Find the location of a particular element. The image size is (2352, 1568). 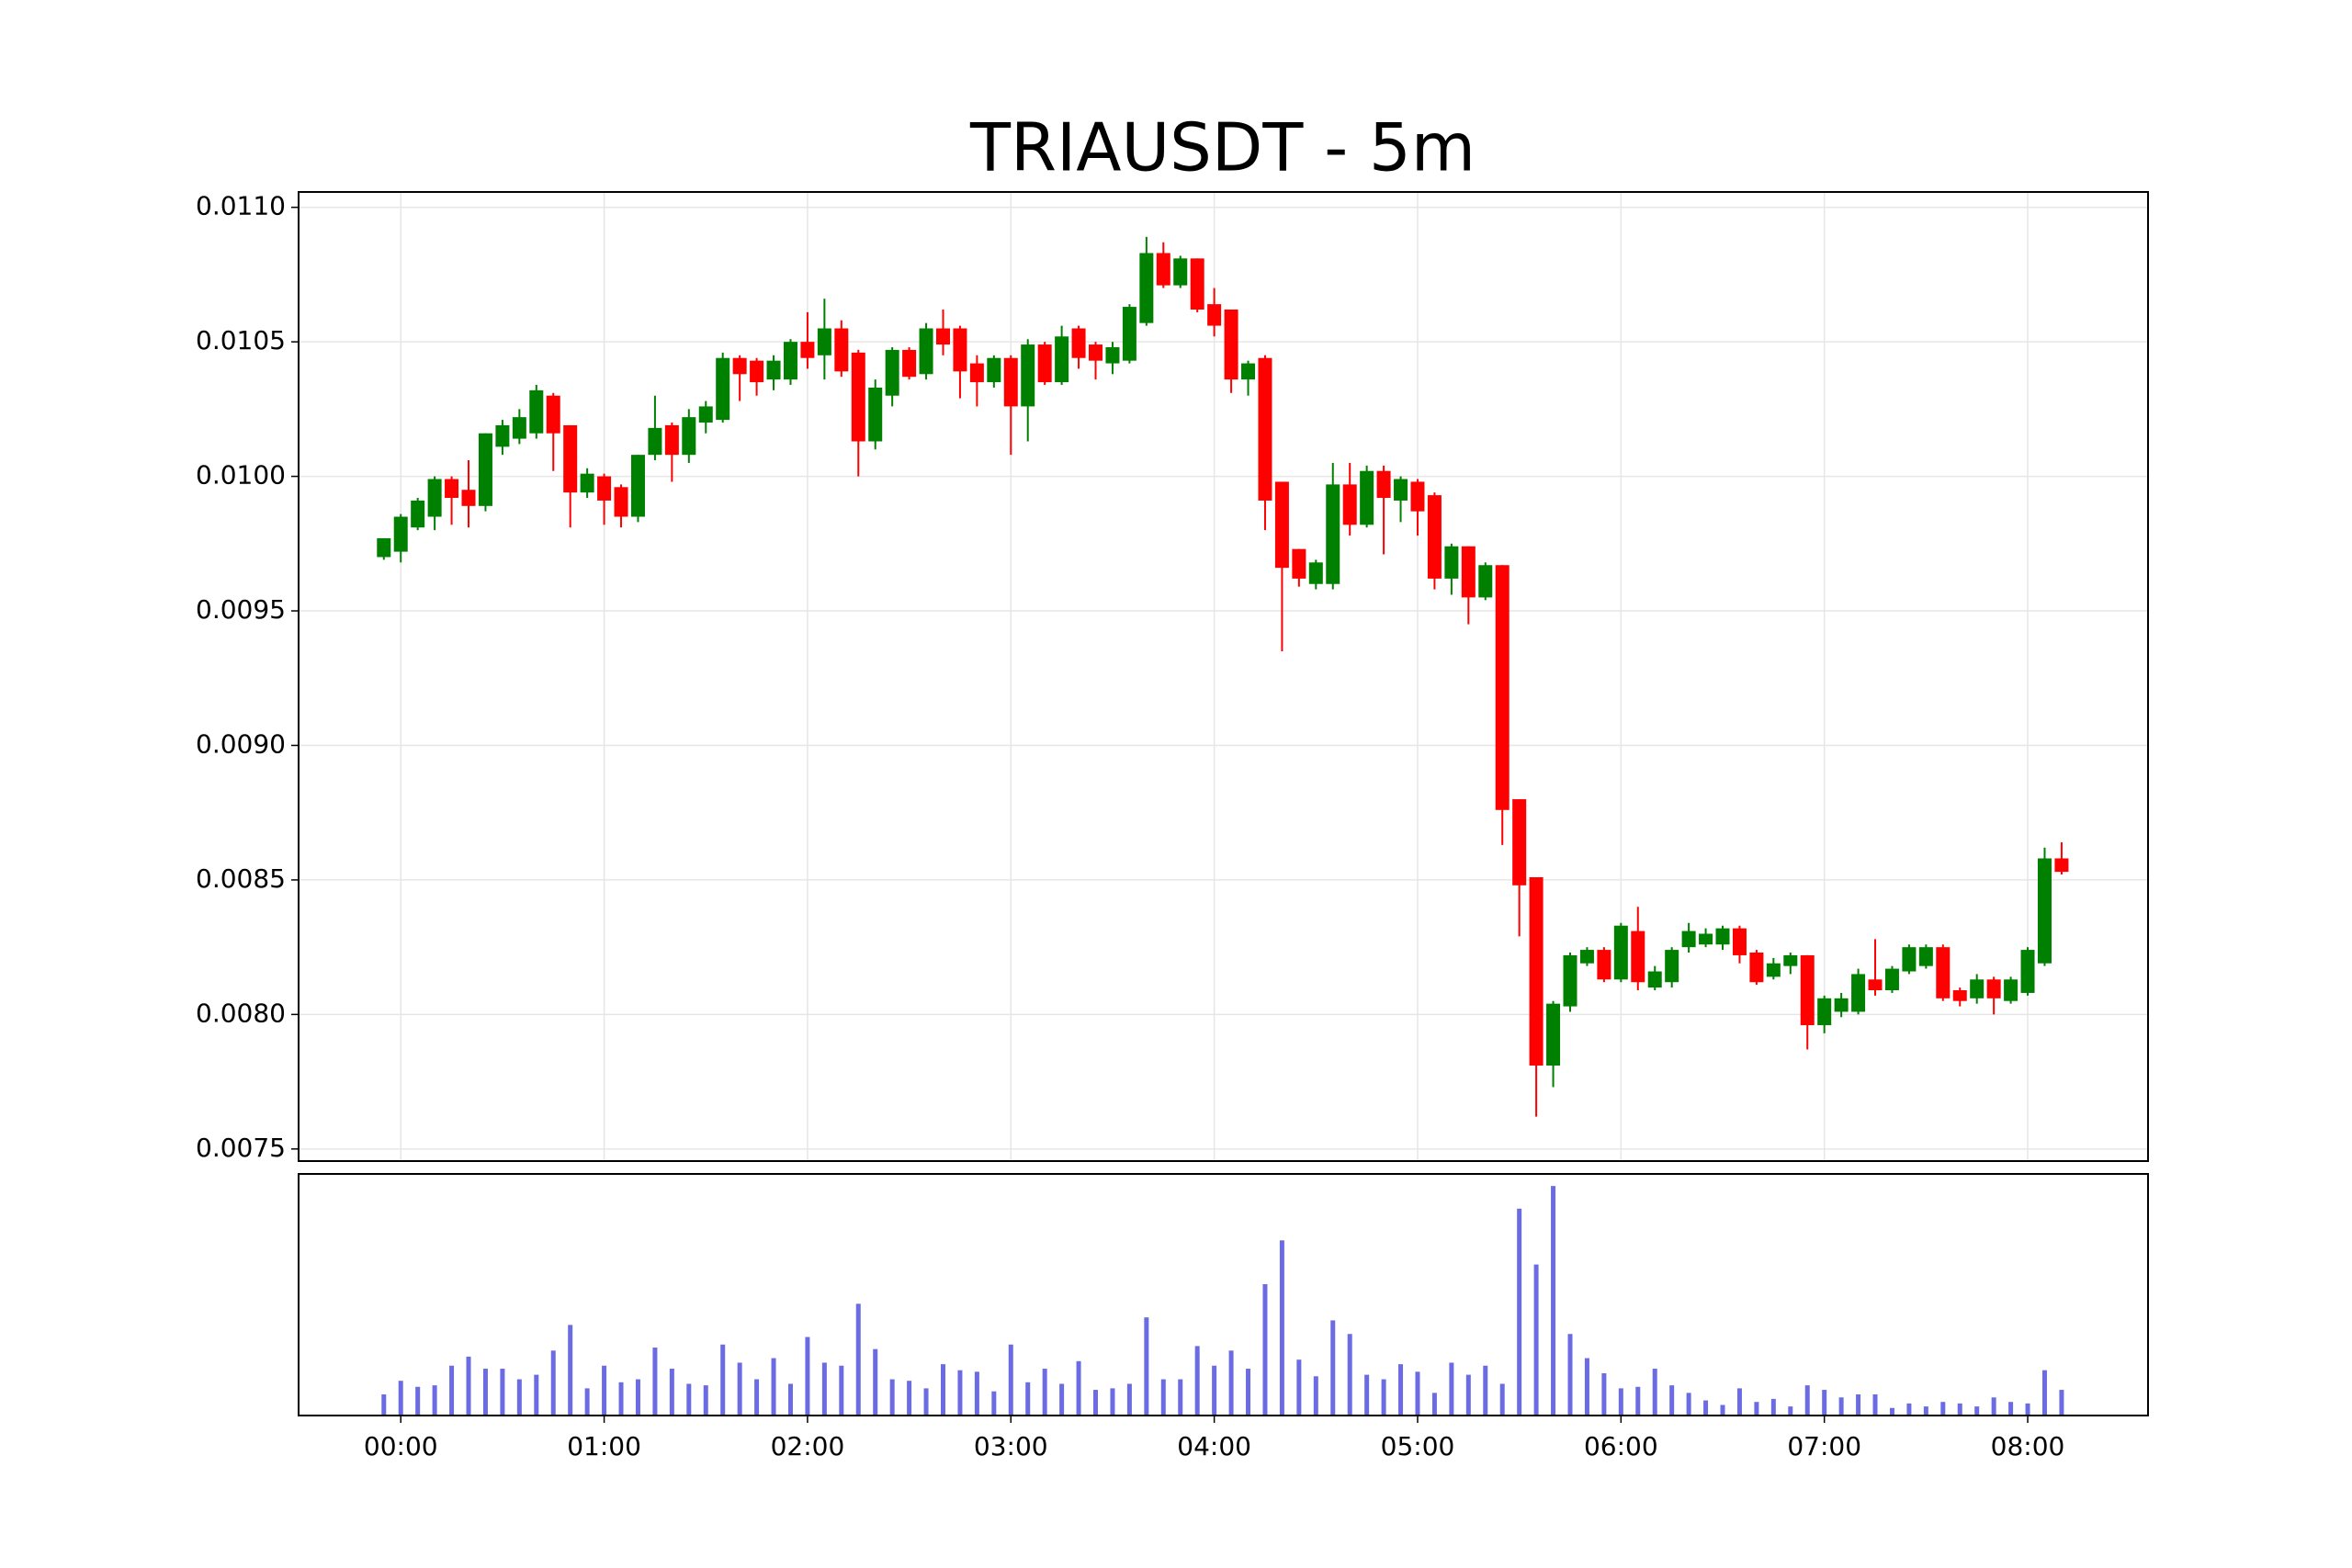

x-tick-label: 07:00 is located at coordinates (1824, 1446).